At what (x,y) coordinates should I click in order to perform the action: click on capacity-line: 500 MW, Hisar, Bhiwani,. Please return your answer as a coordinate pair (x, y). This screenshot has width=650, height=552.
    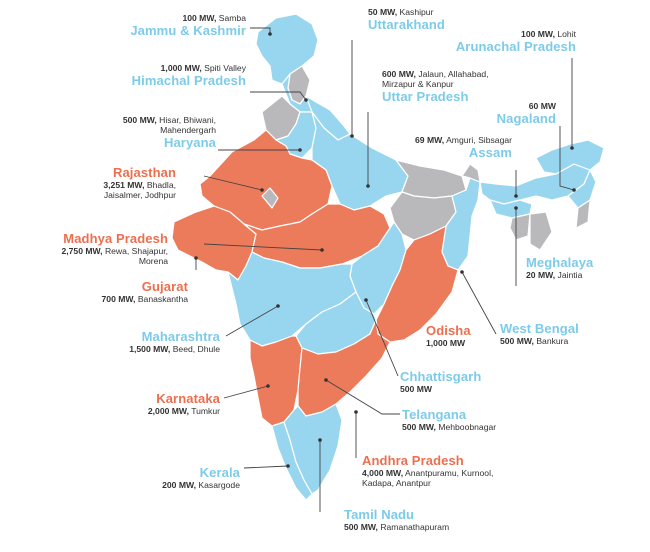
    Looking at the image, I should click on (169, 120).